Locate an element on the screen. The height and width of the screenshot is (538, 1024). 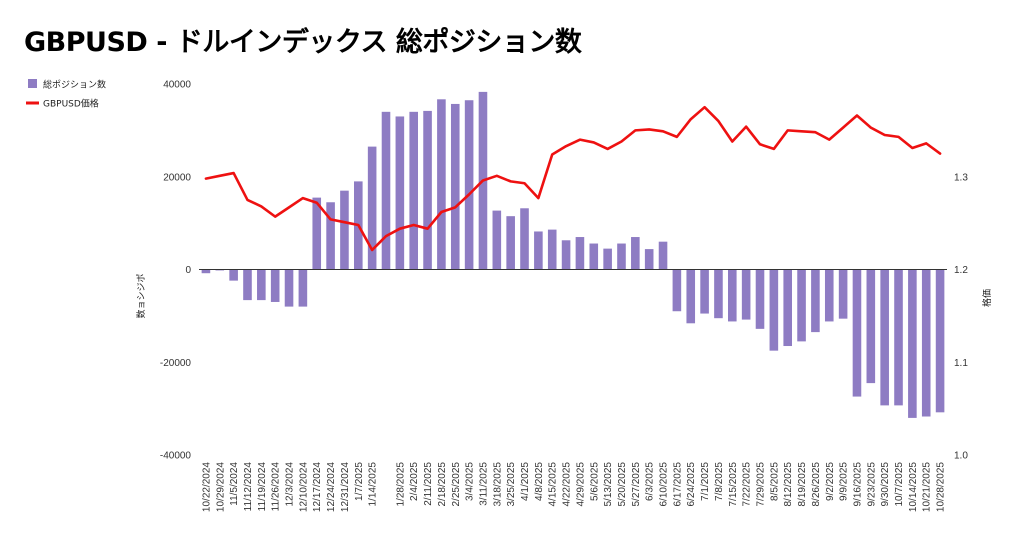
x-tick-label: 1/28/2025 is located at coordinates (400, 484).